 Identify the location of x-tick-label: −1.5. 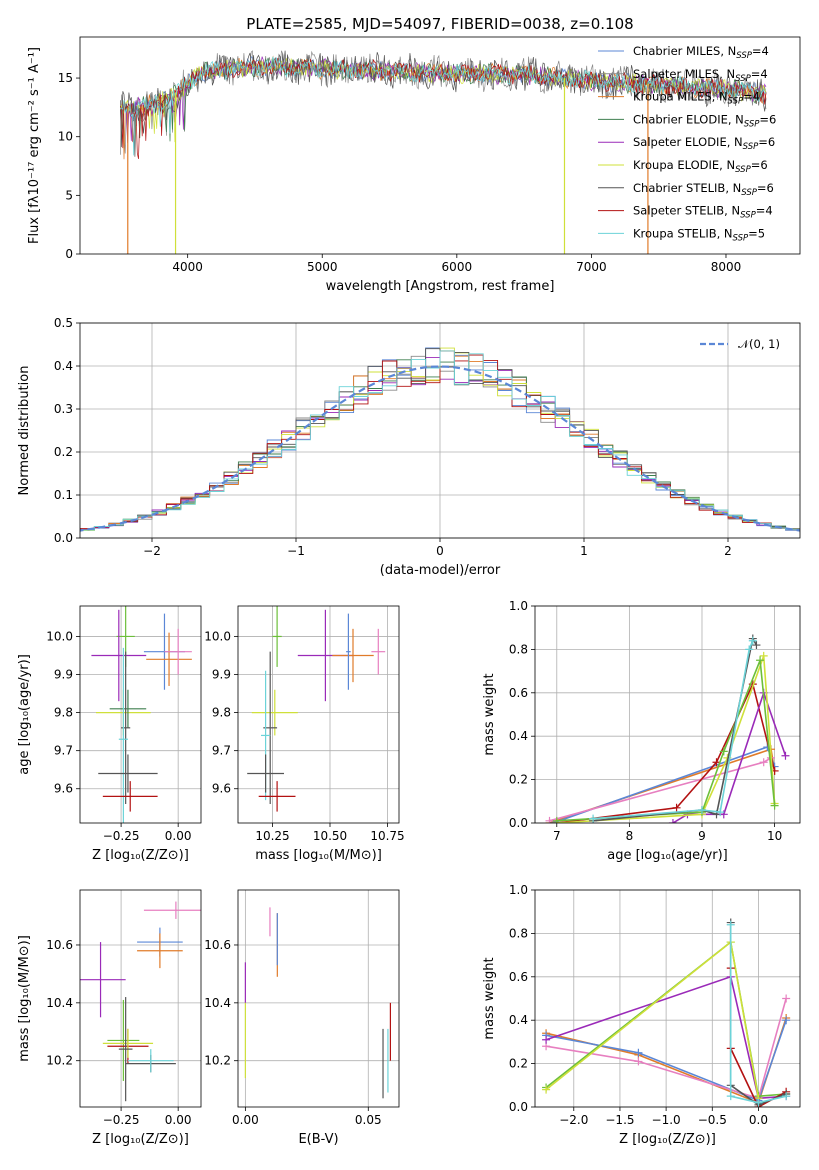
(619, 1120).